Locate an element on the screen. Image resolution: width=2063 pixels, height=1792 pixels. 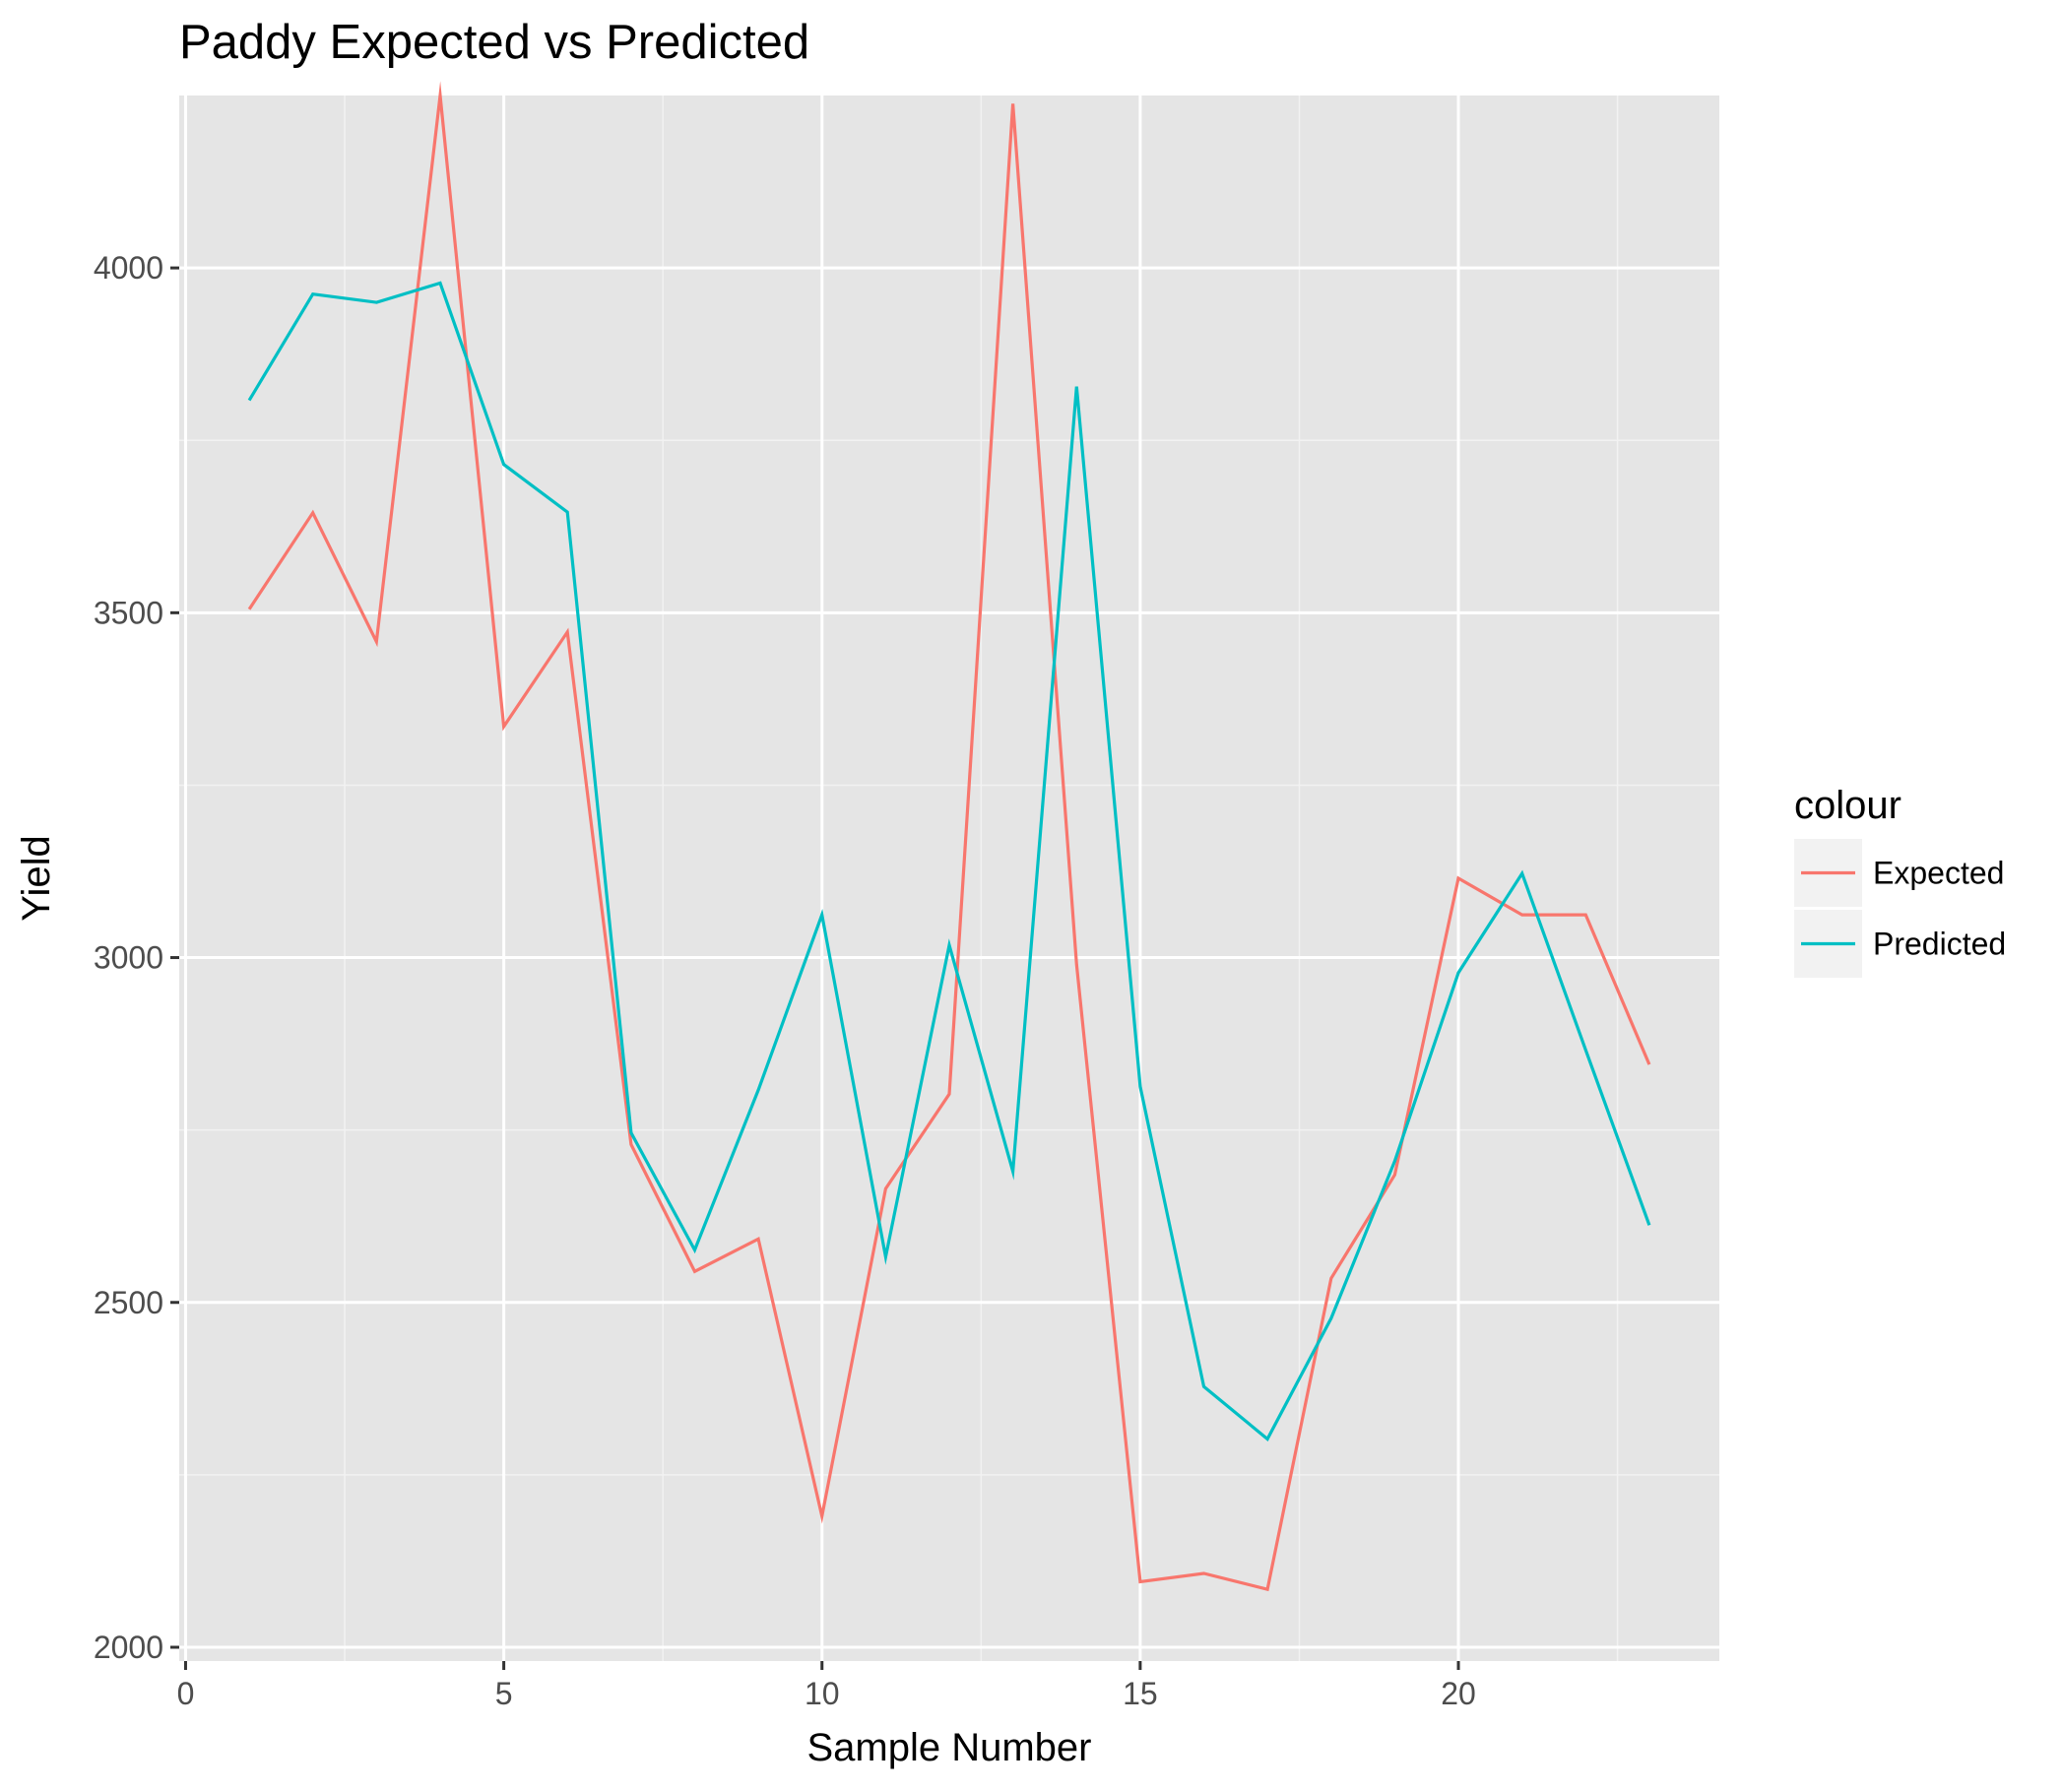
legend: colour Expected Predicted is located at coordinates (1900, 881).